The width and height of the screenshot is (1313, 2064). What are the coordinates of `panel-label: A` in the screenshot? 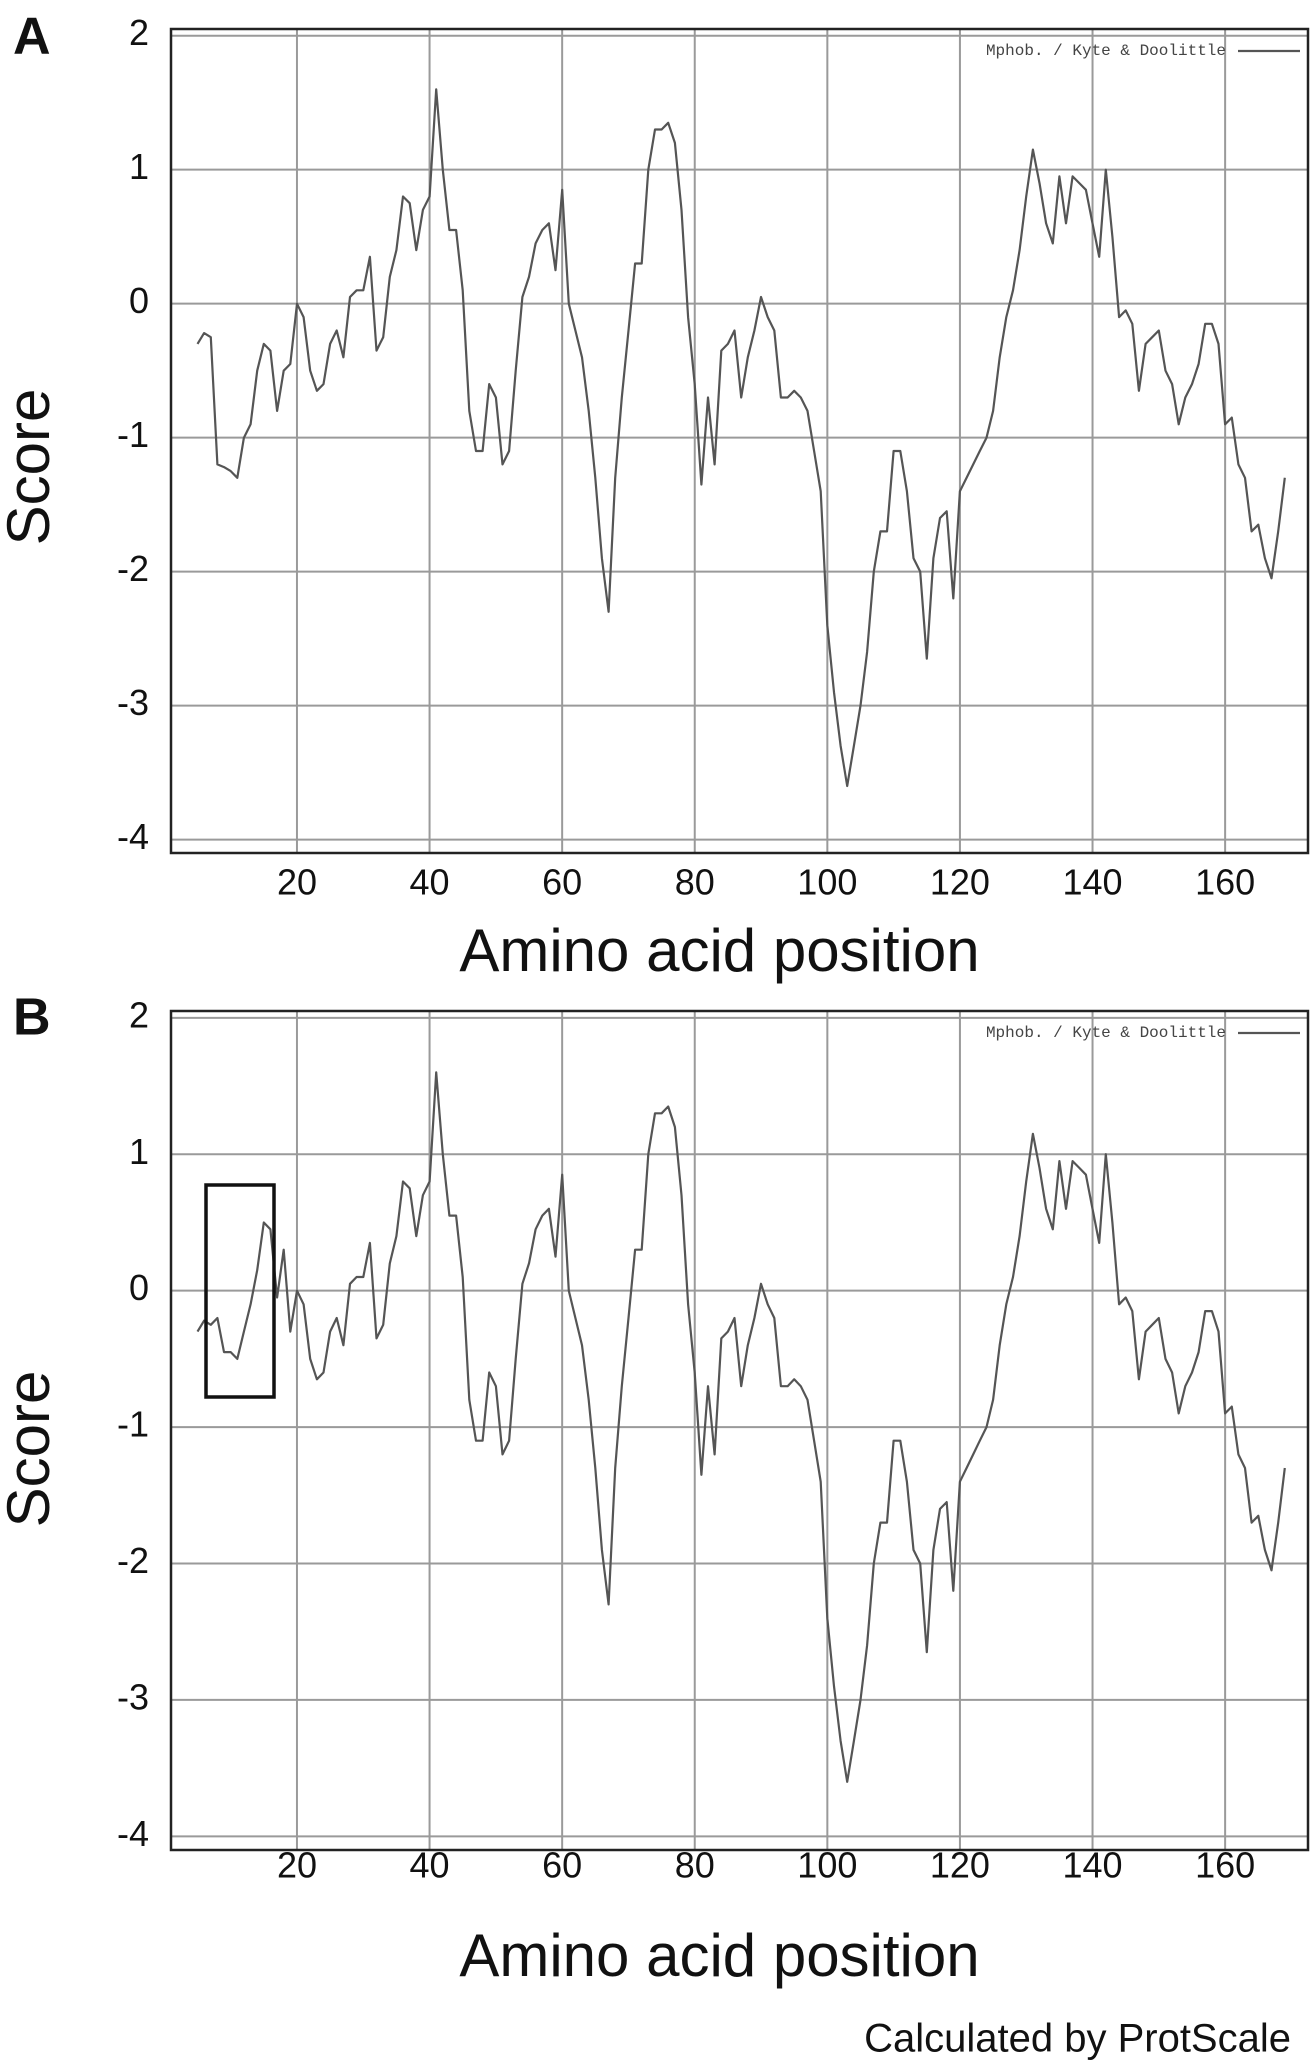 It's located at (32, 37).